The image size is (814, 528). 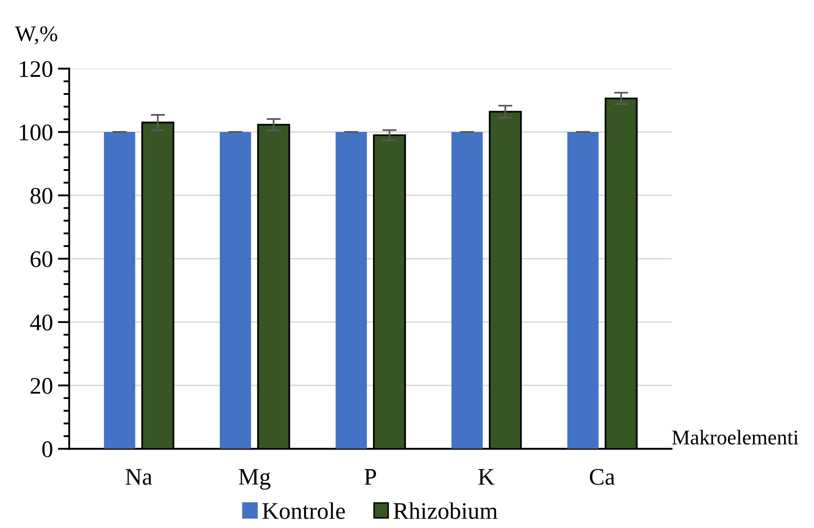 I want to click on y-tick-label: 100, so click(x=36, y=132).